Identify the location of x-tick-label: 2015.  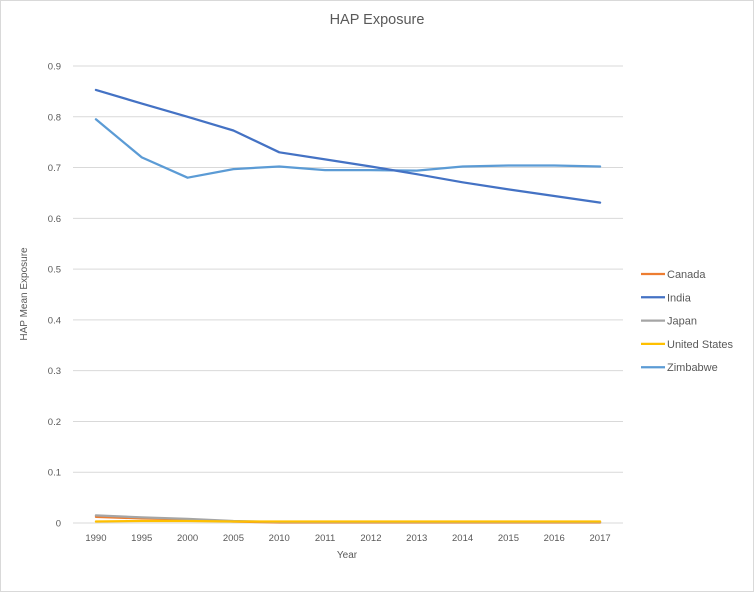
(508, 538).